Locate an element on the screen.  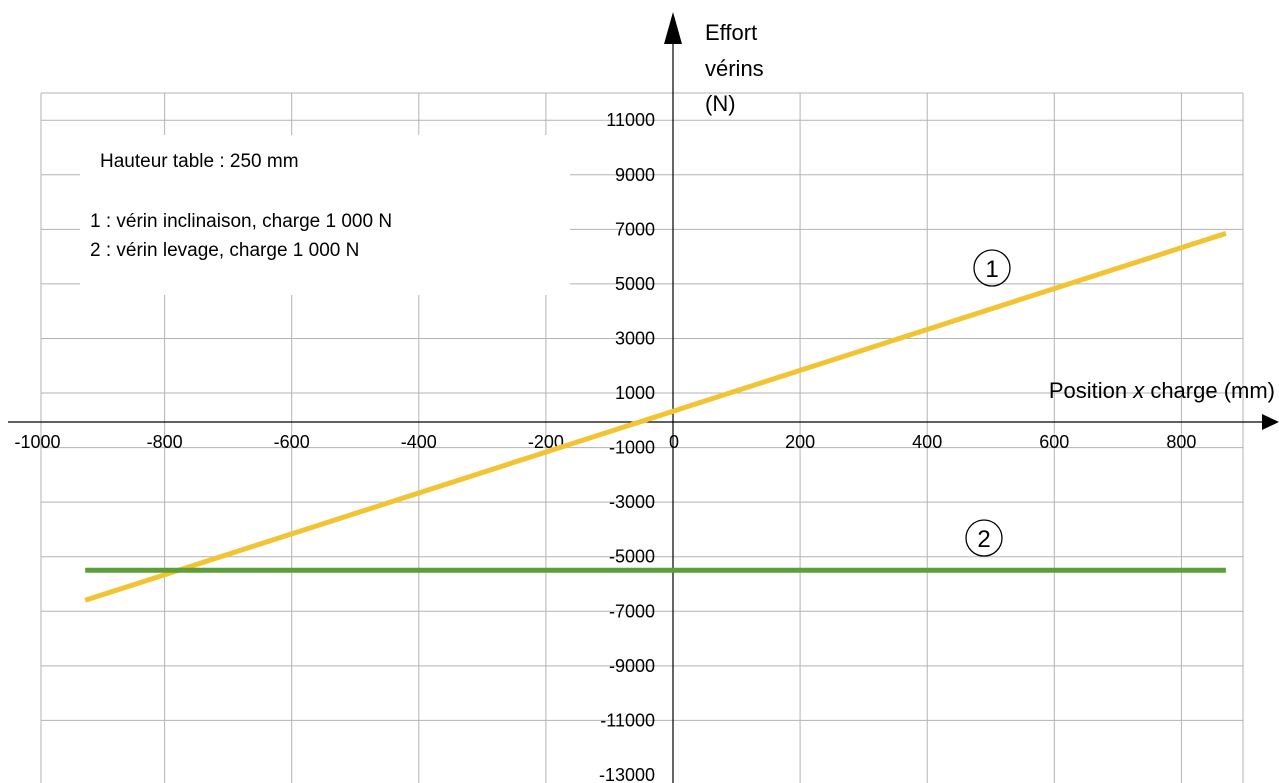
x-tick-label: -600 is located at coordinates (292, 442).